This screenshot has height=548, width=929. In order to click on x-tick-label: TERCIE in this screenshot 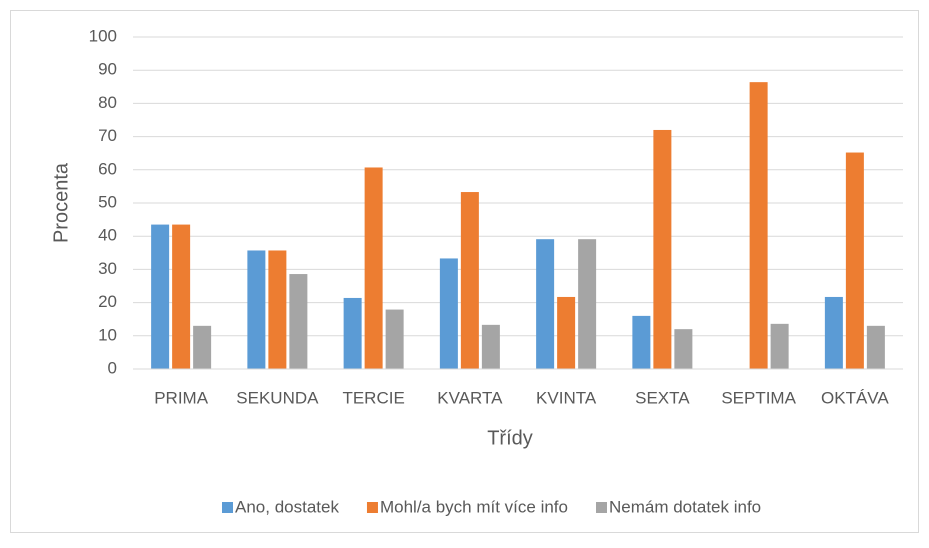, I will do `click(373, 397)`.